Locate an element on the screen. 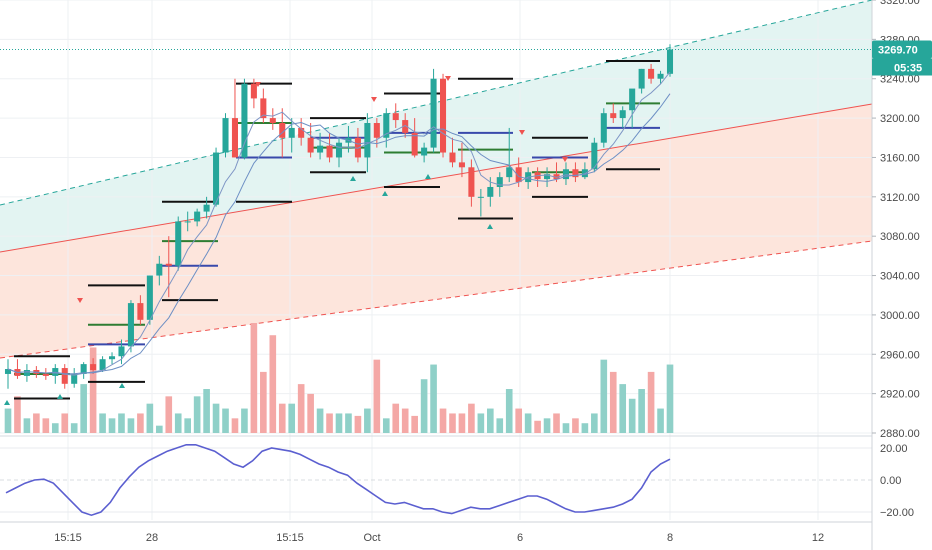 This screenshot has height=550, width=932. time-tick-label: 6 is located at coordinates (520, 538).